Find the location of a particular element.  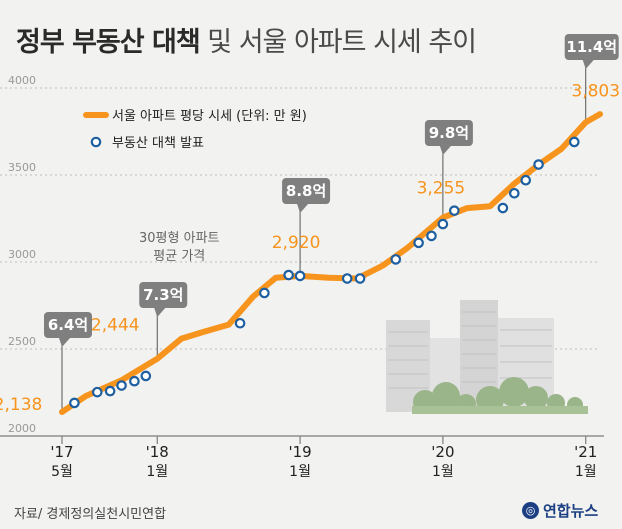

y-tick-label: 3000 is located at coordinates (22, 254).